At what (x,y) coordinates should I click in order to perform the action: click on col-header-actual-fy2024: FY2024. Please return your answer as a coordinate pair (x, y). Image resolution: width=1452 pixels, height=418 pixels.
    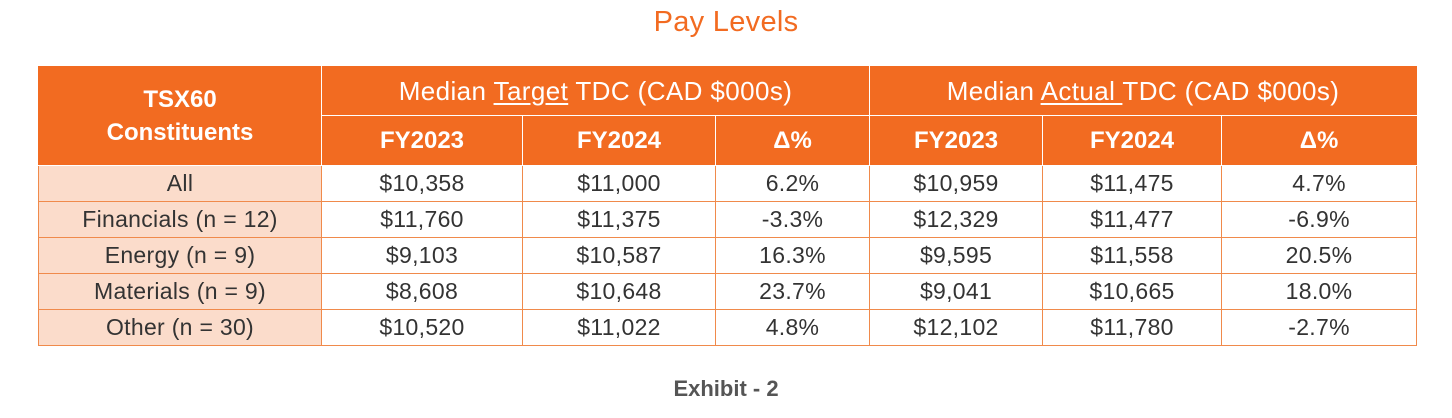
    Looking at the image, I should click on (1132, 140).